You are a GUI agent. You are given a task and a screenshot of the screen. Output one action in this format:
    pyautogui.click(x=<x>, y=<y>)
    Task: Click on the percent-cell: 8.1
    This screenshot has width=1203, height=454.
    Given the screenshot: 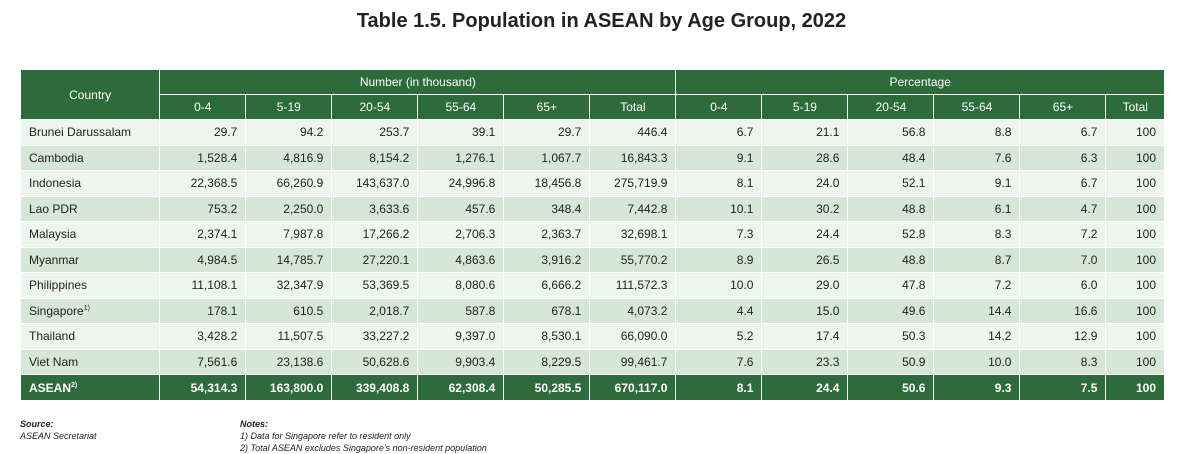 What is the action you would take?
    pyautogui.click(x=719, y=183)
    